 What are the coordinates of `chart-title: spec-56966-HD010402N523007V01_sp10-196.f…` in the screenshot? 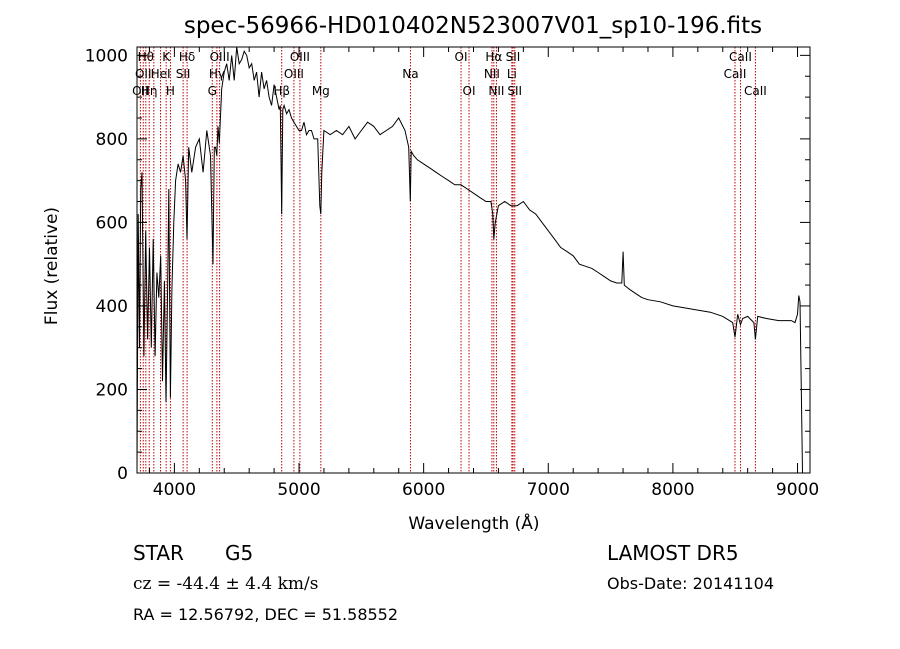 It's located at (473, 26).